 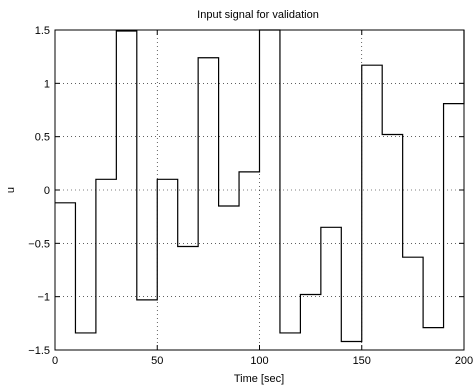 I want to click on y-axis-label: u, so click(x=11, y=190).